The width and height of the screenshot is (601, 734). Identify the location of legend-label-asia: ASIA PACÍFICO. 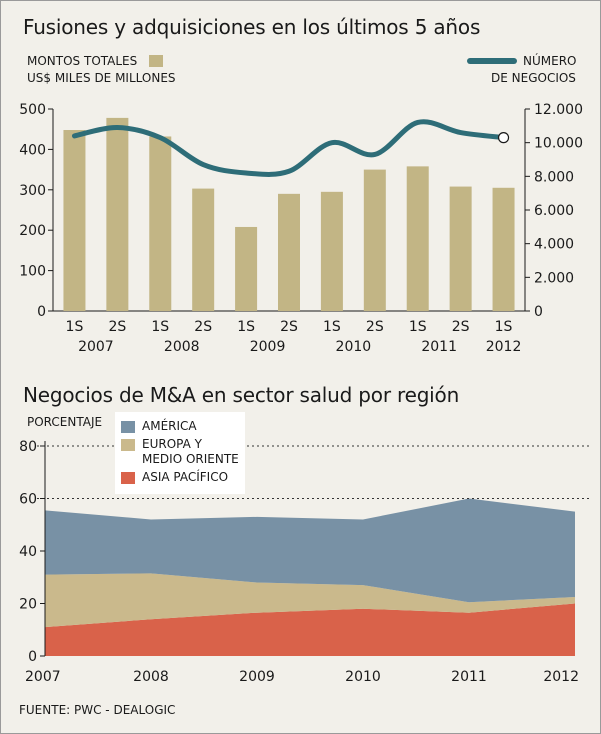
(185, 477).